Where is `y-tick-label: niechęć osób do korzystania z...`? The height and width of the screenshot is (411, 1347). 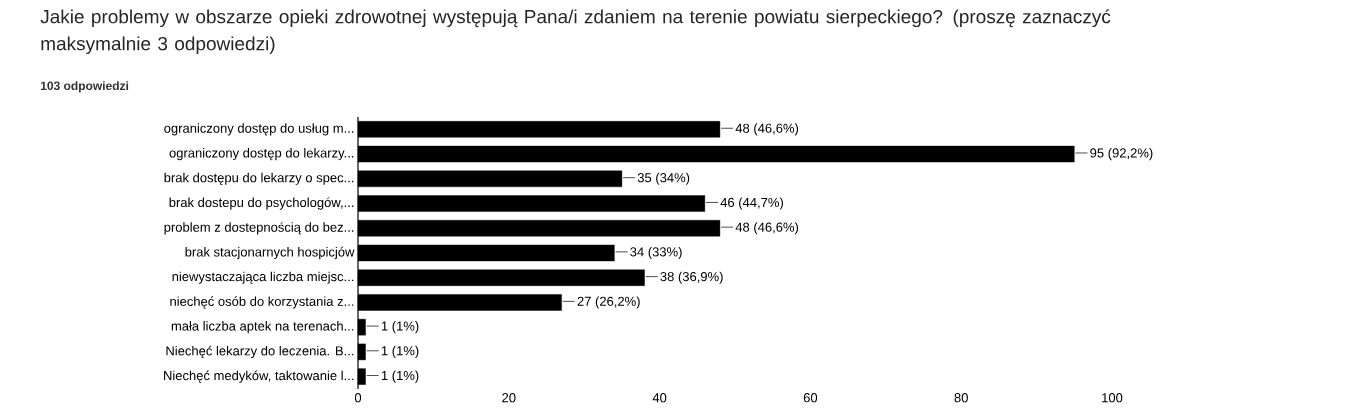 y-tick-label: niechęć osób do korzystania z... is located at coordinates (262, 302).